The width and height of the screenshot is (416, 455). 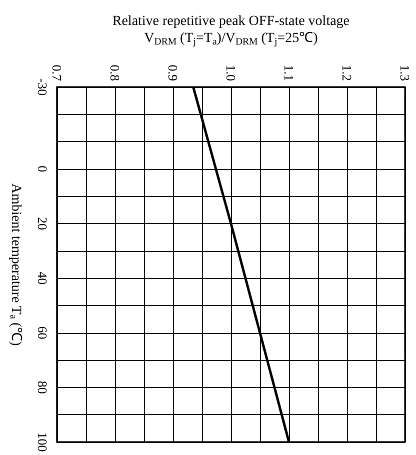 I want to click on x-tick-label: 0.7, so click(x=56, y=73).